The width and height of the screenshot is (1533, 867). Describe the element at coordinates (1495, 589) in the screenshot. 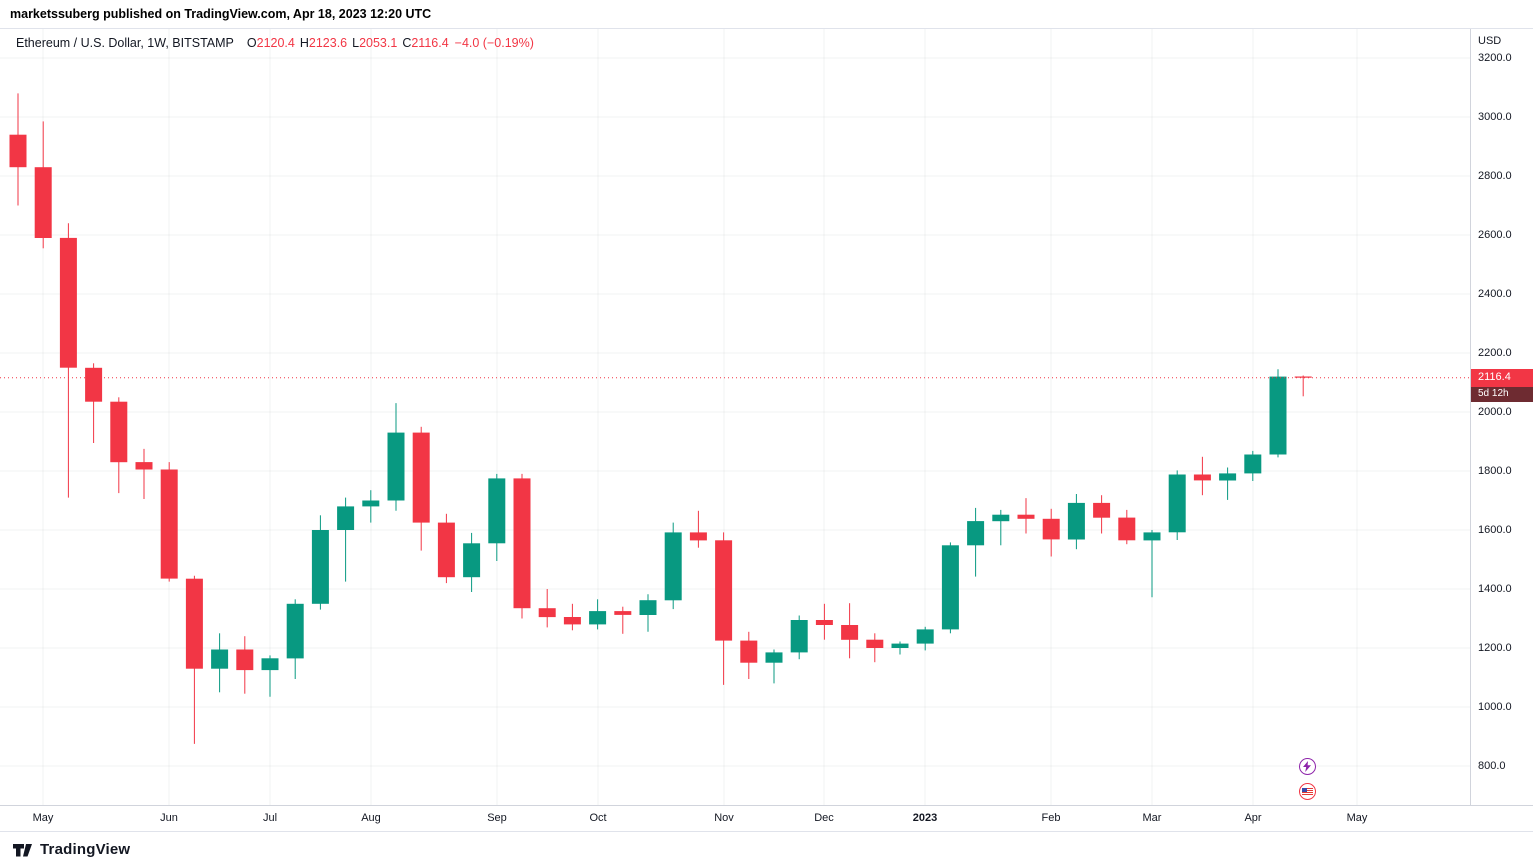

I see `price-tick: 1400.0` at that location.